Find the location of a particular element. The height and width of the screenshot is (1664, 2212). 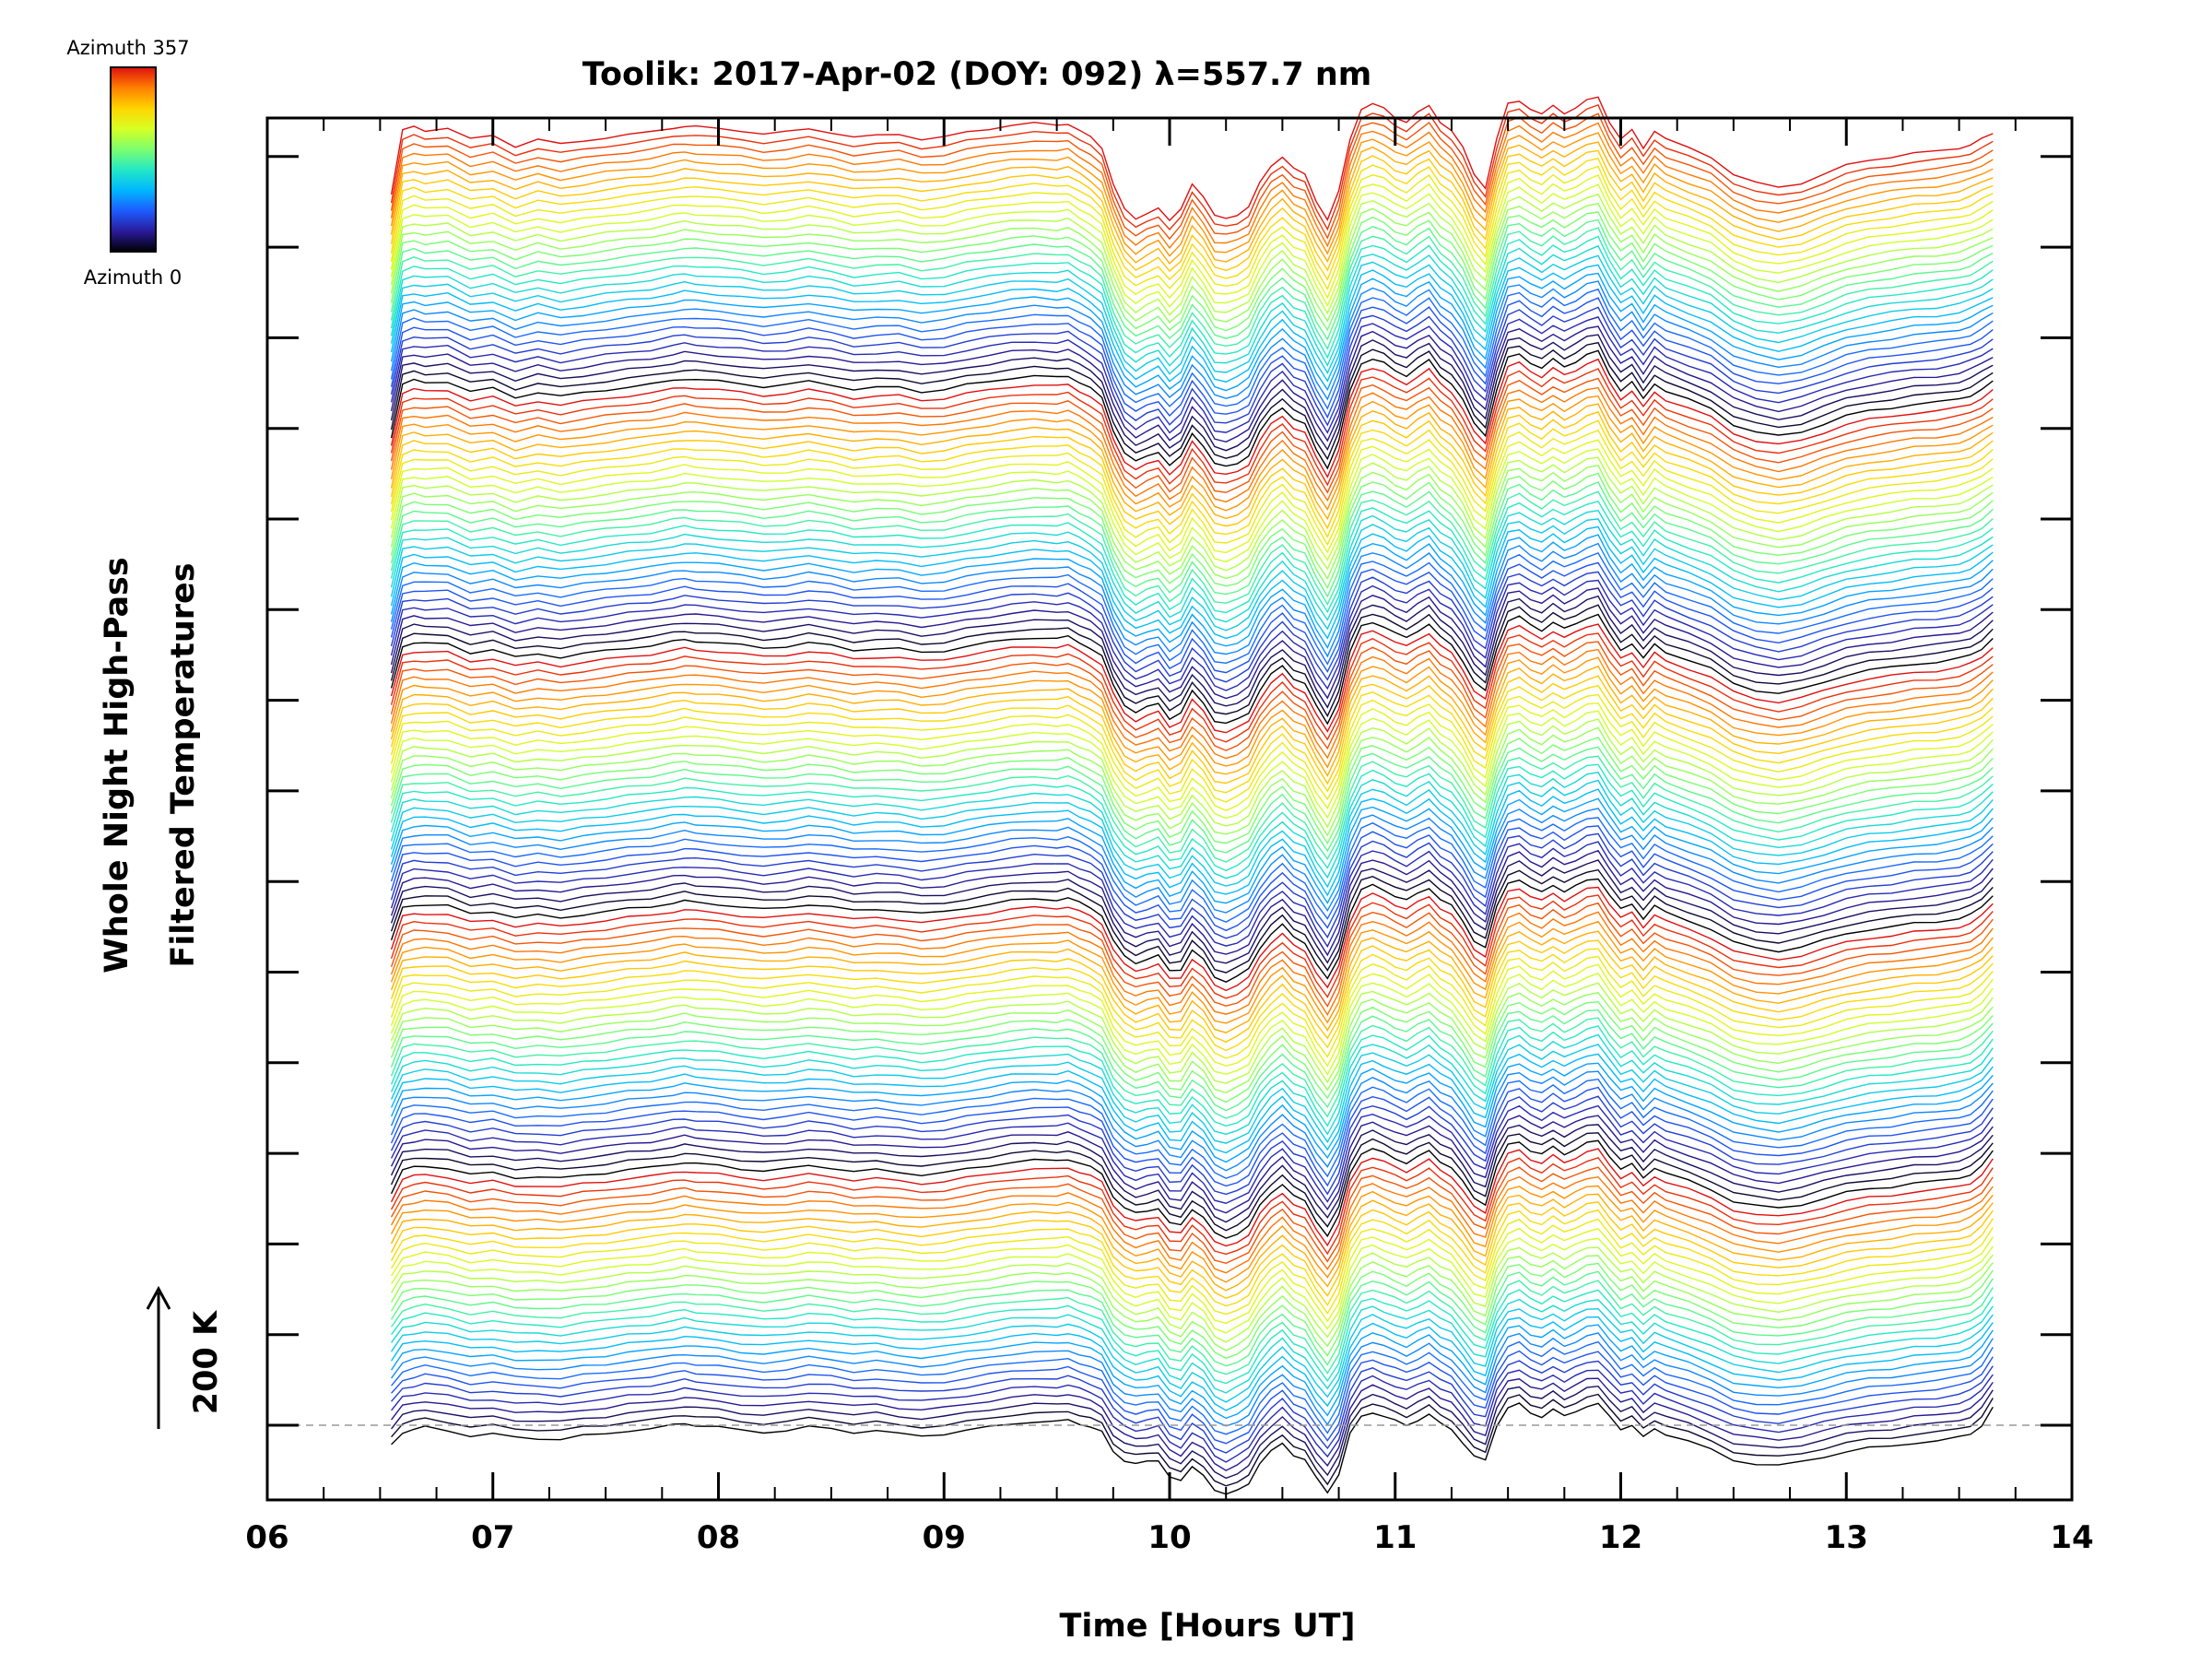

colorbar: Azimuth 357 Azimuth 0 is located at coordinates (127, 163).